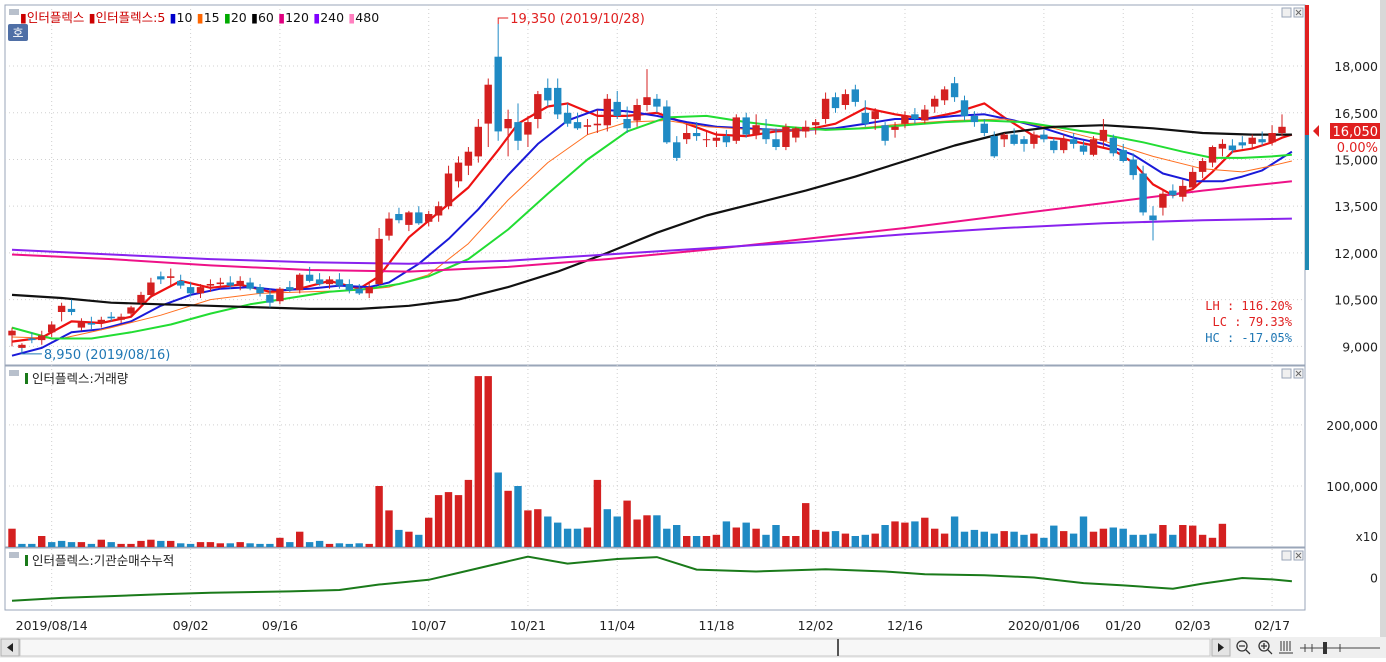  What do you see at coordinates (571, 19) in the screenshot?
I see `high-annotation: 19,350 (2019/10/28)` at bounding box center [571, 19].